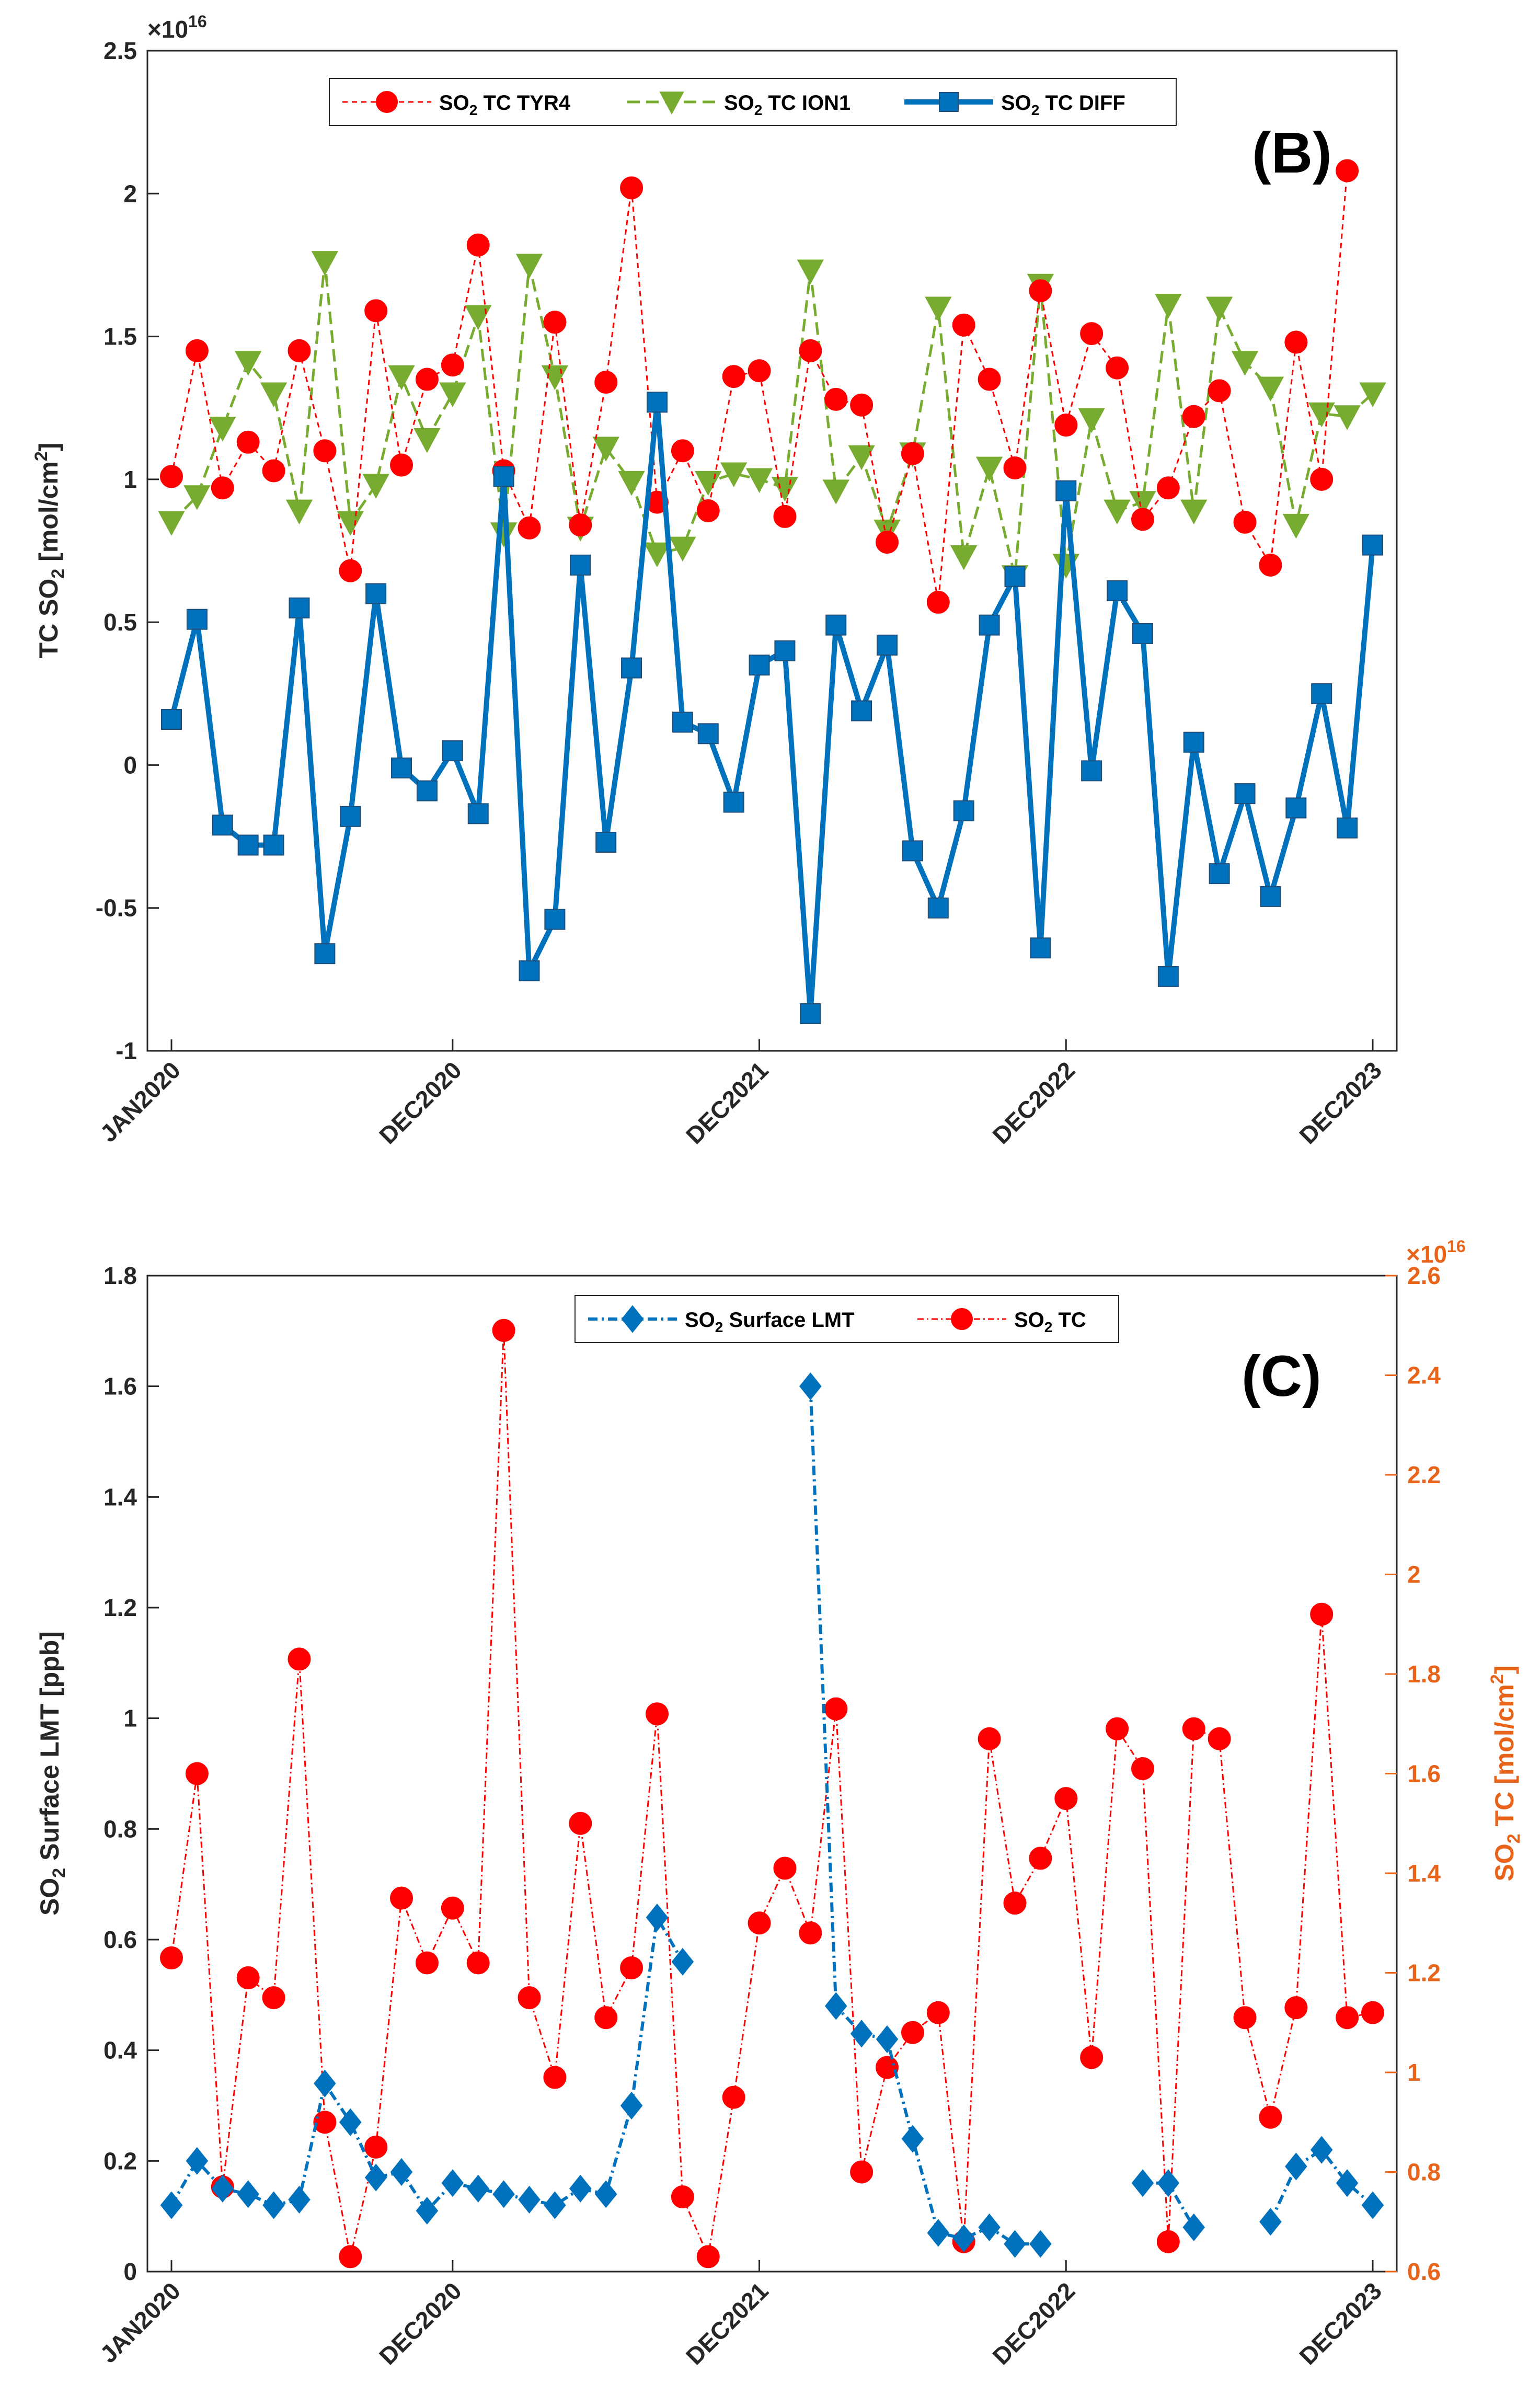 This screenshot has width=1540, height=2407. I want to click on legend-entry-surface, so click(633, 1319).